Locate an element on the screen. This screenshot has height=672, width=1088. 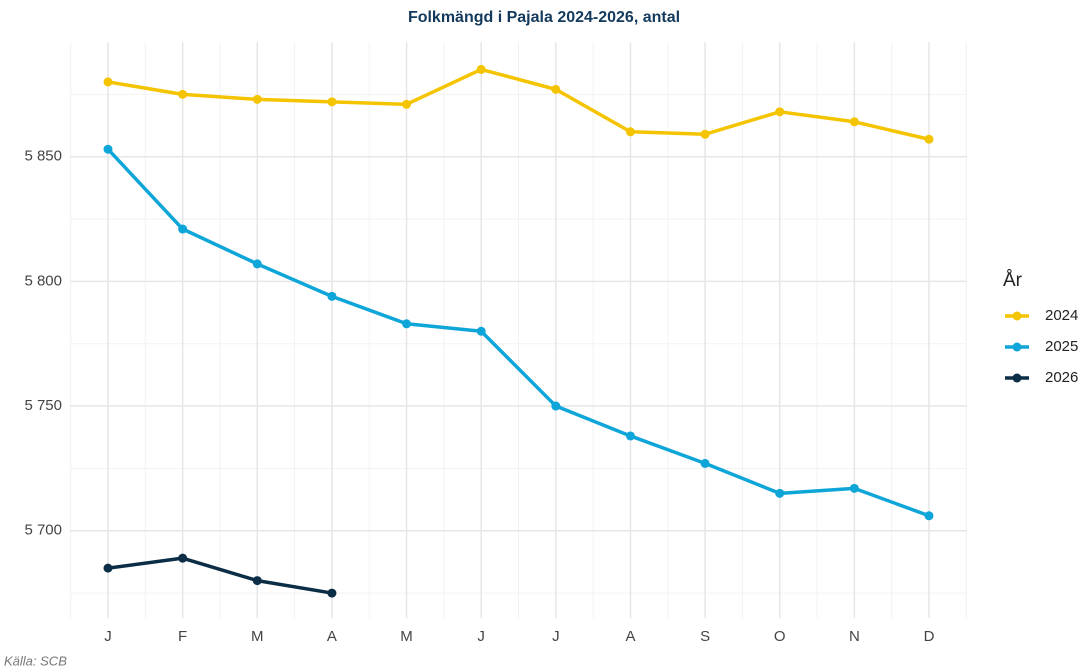
y-tick-label: 5 800 is located at coordinates (43, 280).